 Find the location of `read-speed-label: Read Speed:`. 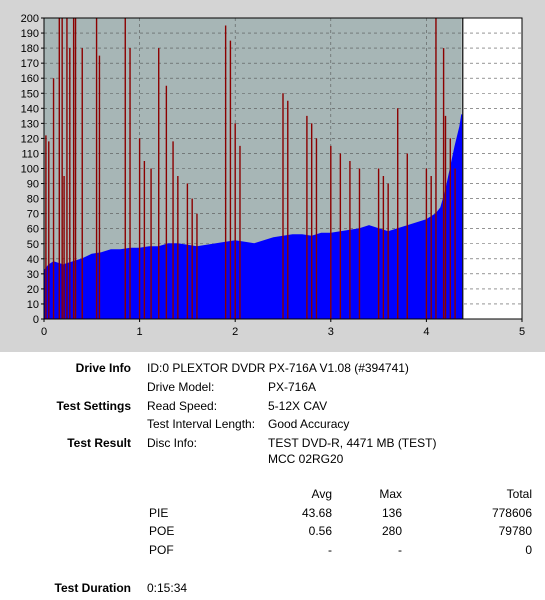

read-speed-label: Read Speed: is located at coordinates (182, 406).